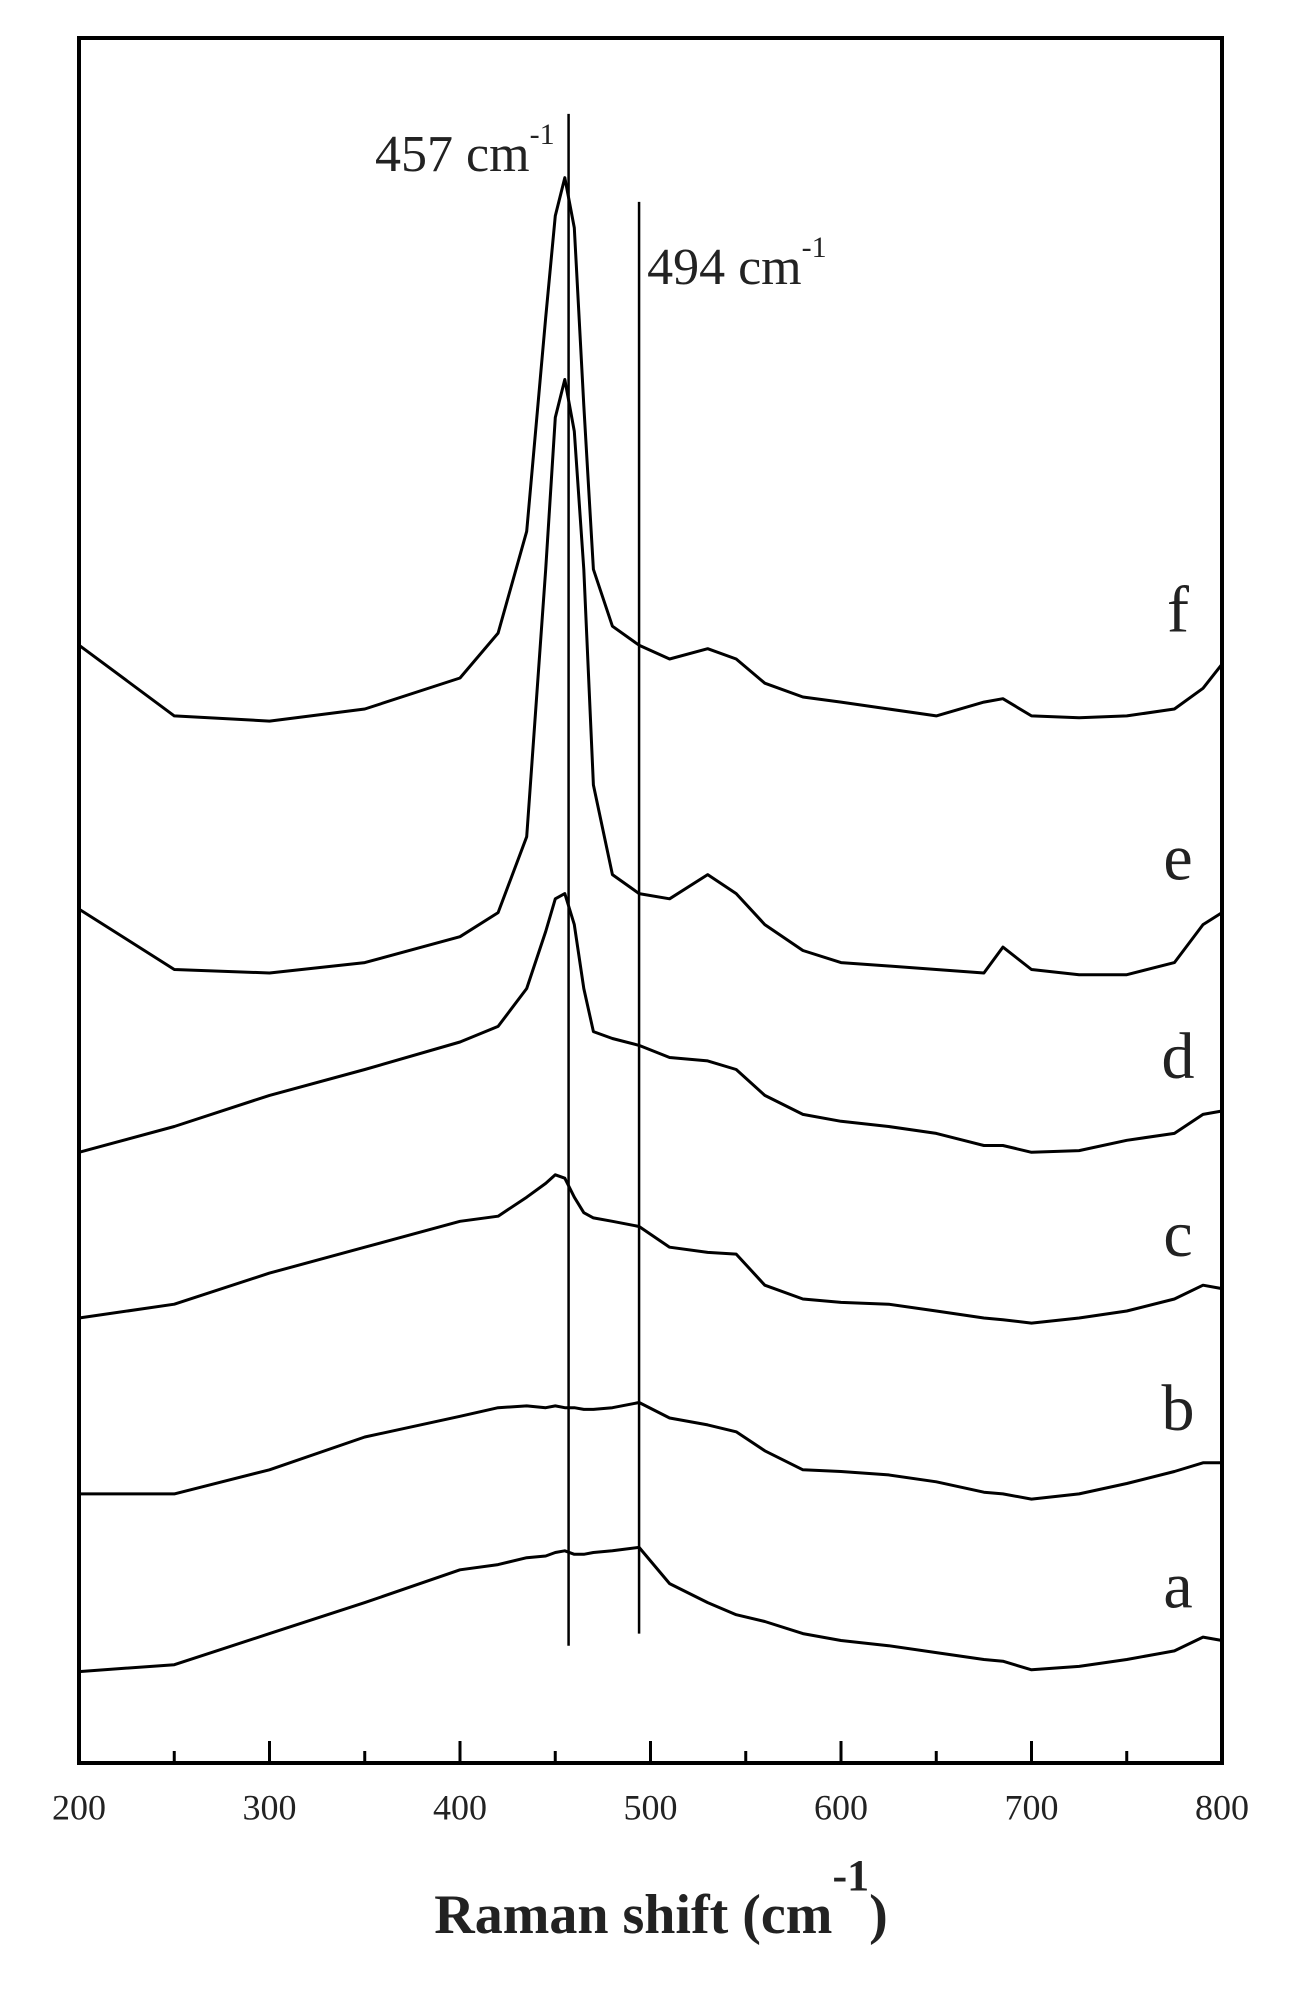 The width and height of the screenshot is (1297, 2015). What do you see at coordinates (841, 1807) in the screenshot?
I see `x-tick-label: 600` at bounding box center [841, 1807].